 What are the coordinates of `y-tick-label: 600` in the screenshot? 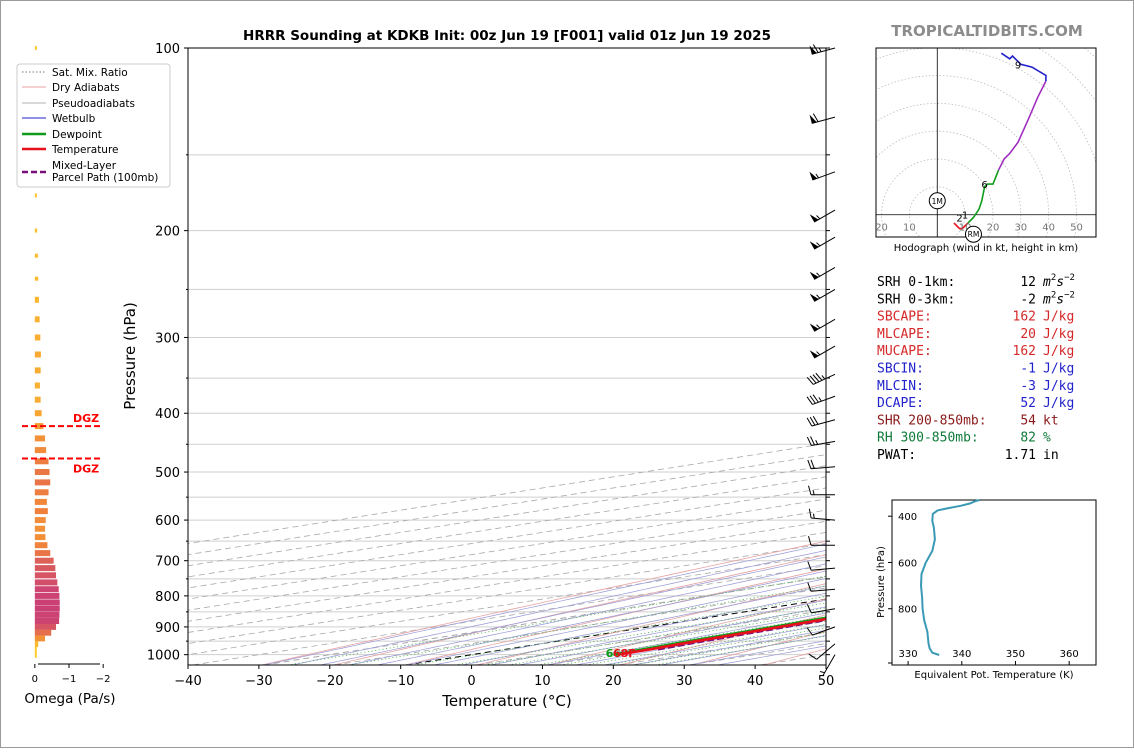 It's located at (167, 521).